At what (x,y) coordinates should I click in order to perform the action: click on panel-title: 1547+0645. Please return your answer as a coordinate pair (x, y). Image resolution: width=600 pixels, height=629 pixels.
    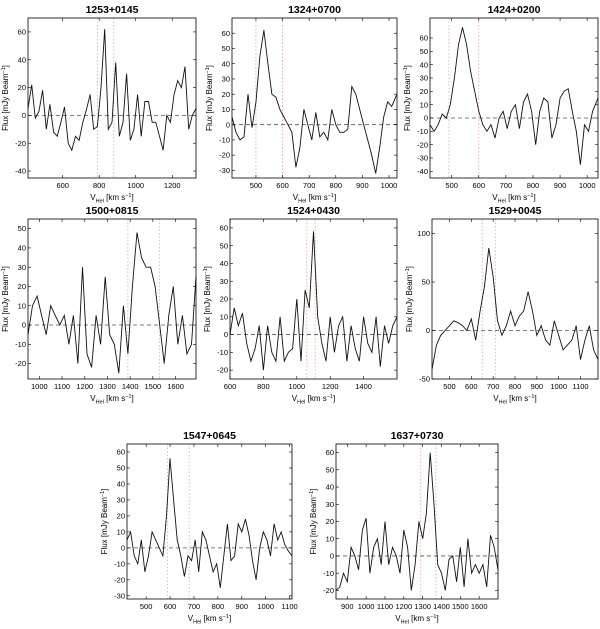
    Looking at the image, I should click on (209, 436).